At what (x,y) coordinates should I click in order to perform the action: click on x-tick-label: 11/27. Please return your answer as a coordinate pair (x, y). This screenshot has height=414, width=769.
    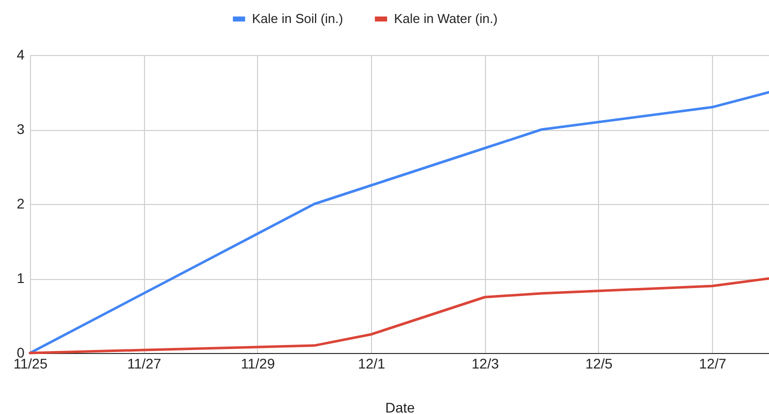
    Looking at the image, I should click on (144, 364).